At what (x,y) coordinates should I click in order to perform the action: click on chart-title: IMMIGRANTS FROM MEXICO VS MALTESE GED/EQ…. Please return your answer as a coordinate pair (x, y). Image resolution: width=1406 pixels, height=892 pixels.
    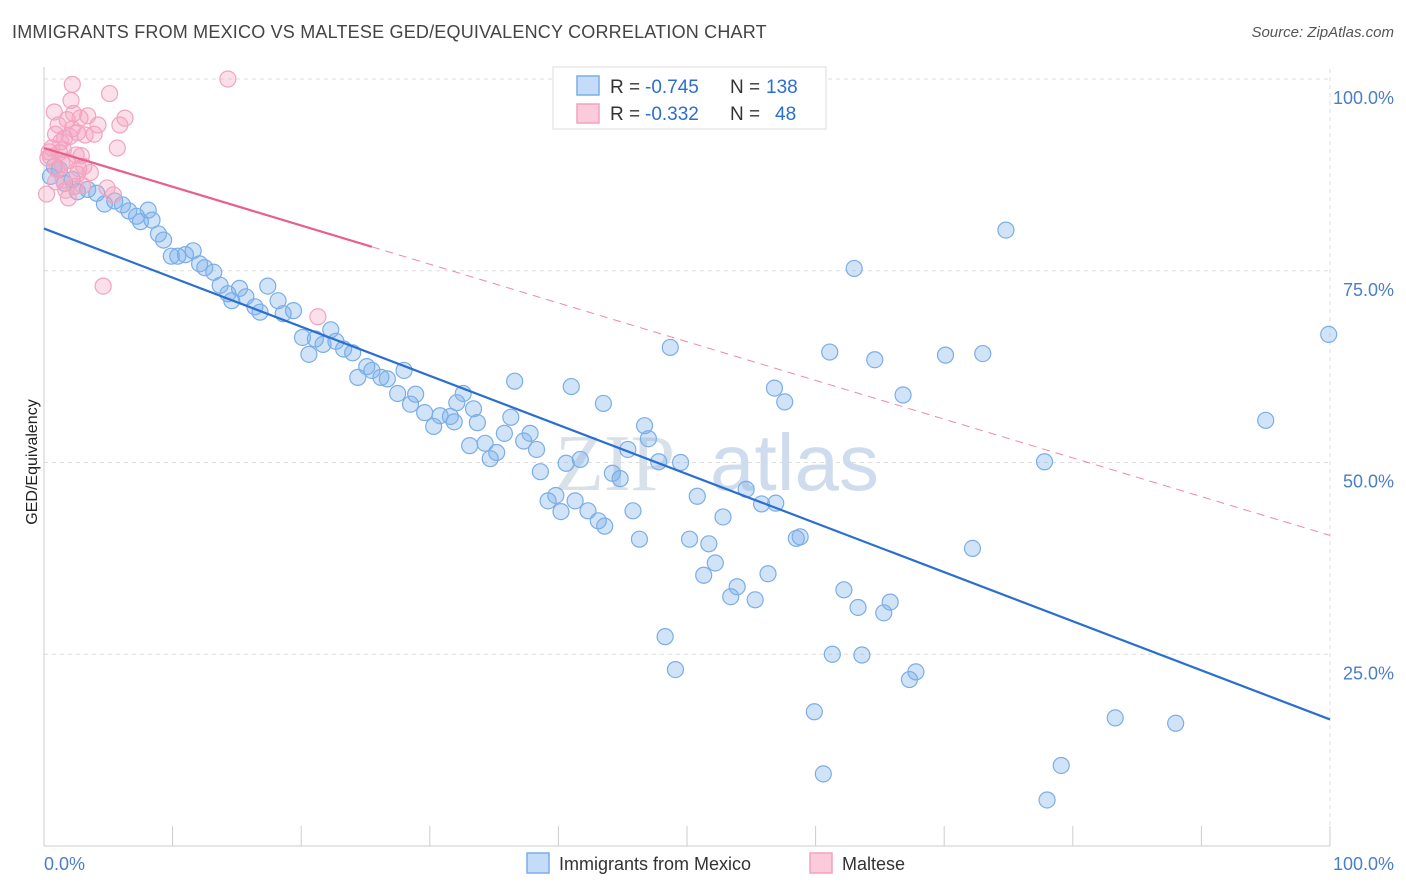
    Looking at the image, I should click on (389, 32).